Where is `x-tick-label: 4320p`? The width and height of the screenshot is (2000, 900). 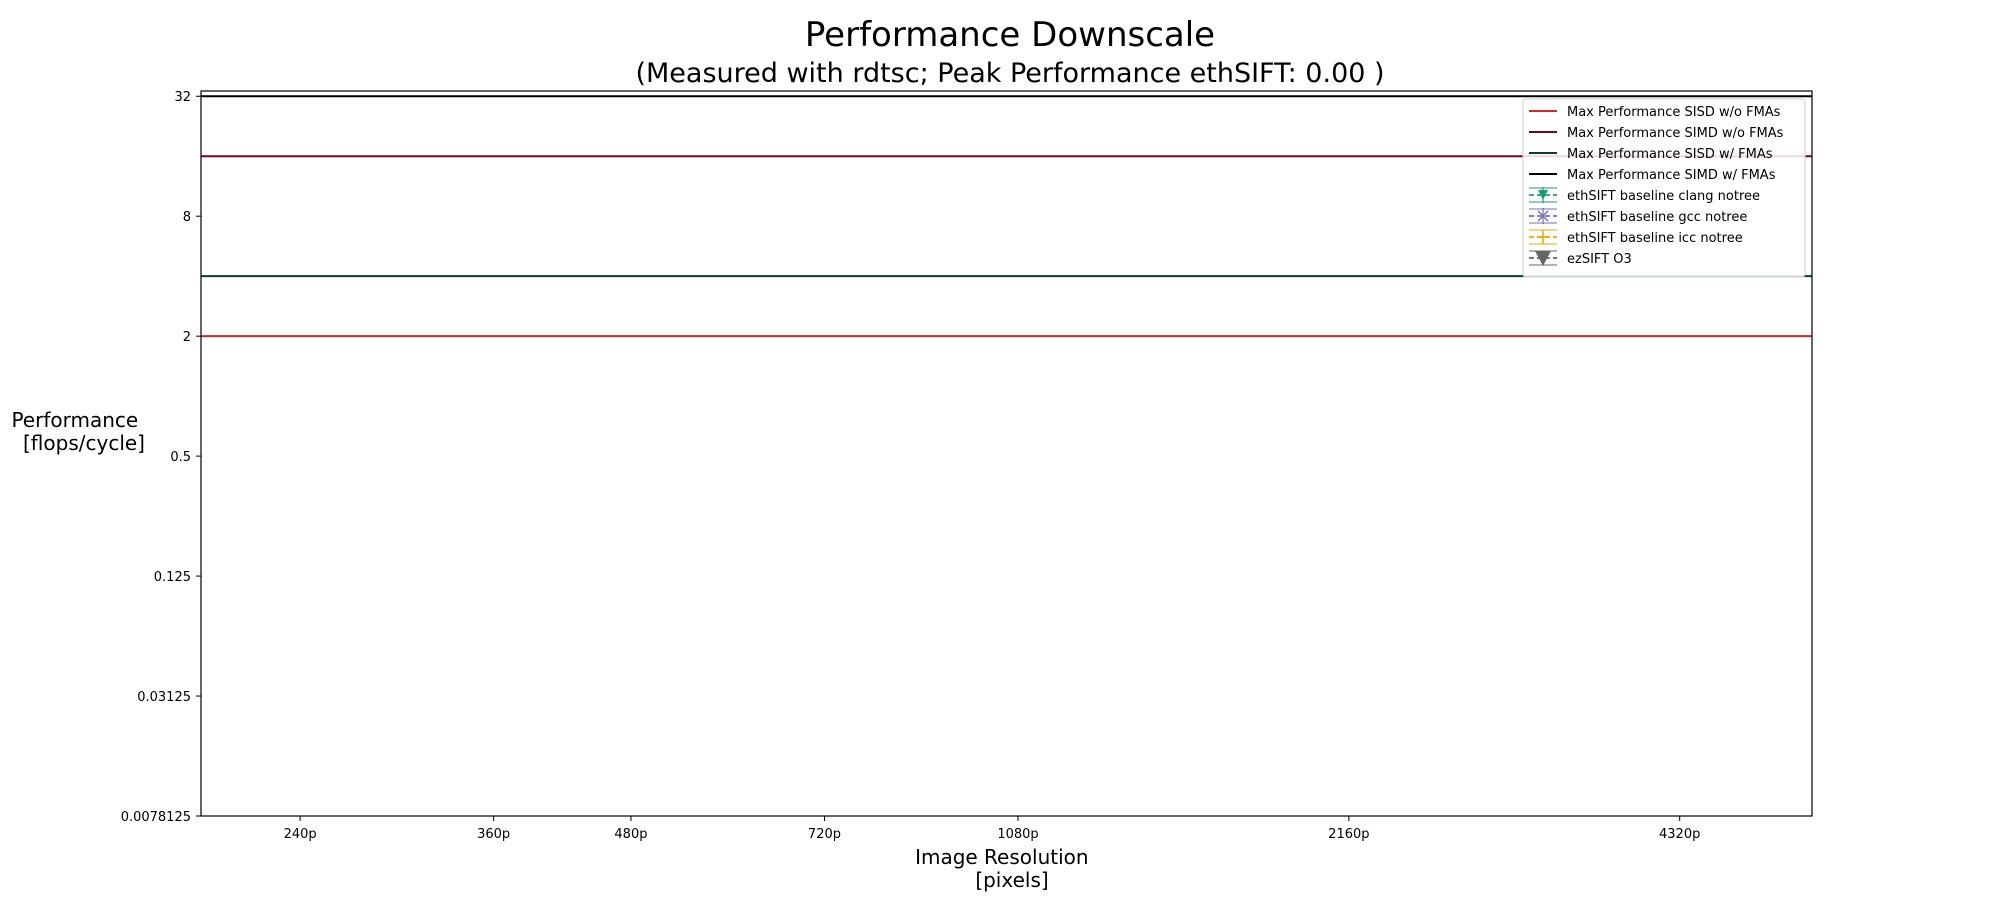 x-tick-label: 4320p is located at coordinates (1679, 834).